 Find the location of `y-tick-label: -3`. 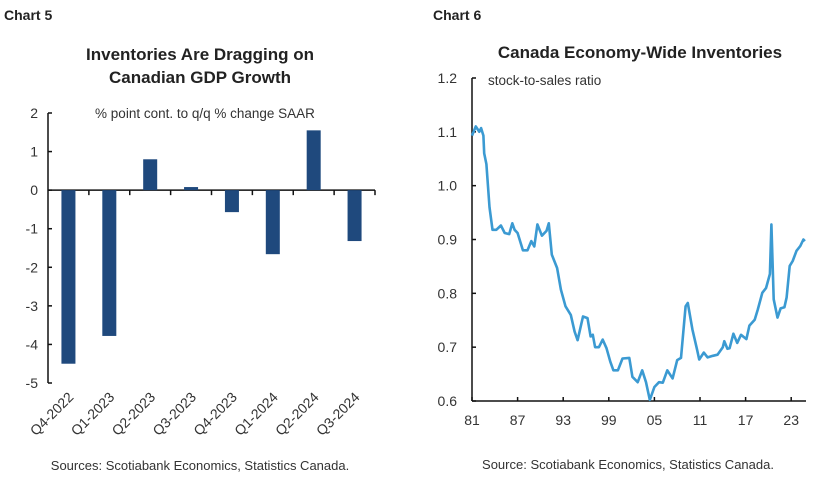

y-tick-label: -3 is located at coordinates (32, 306).